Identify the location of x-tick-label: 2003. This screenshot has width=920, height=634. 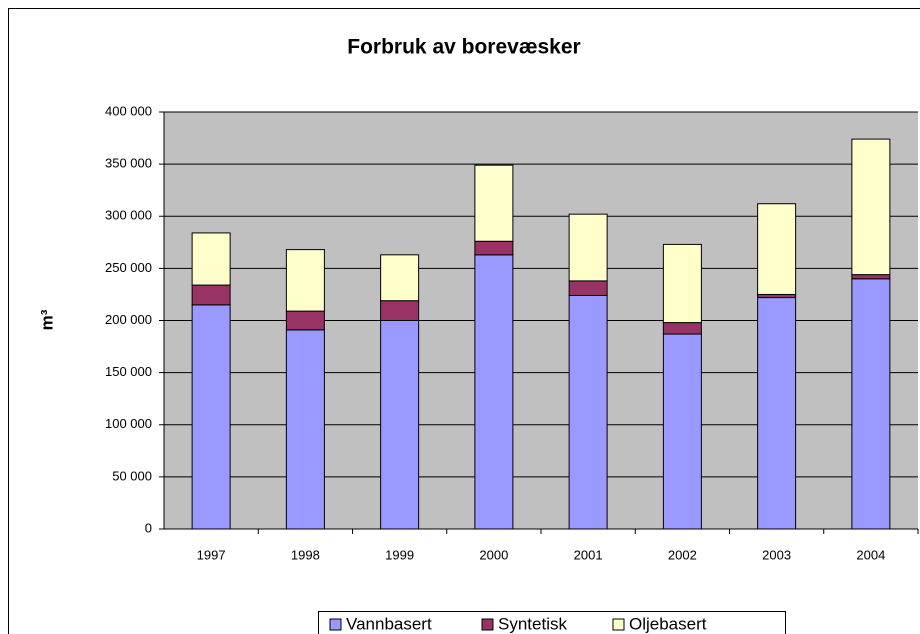
(776, 554).